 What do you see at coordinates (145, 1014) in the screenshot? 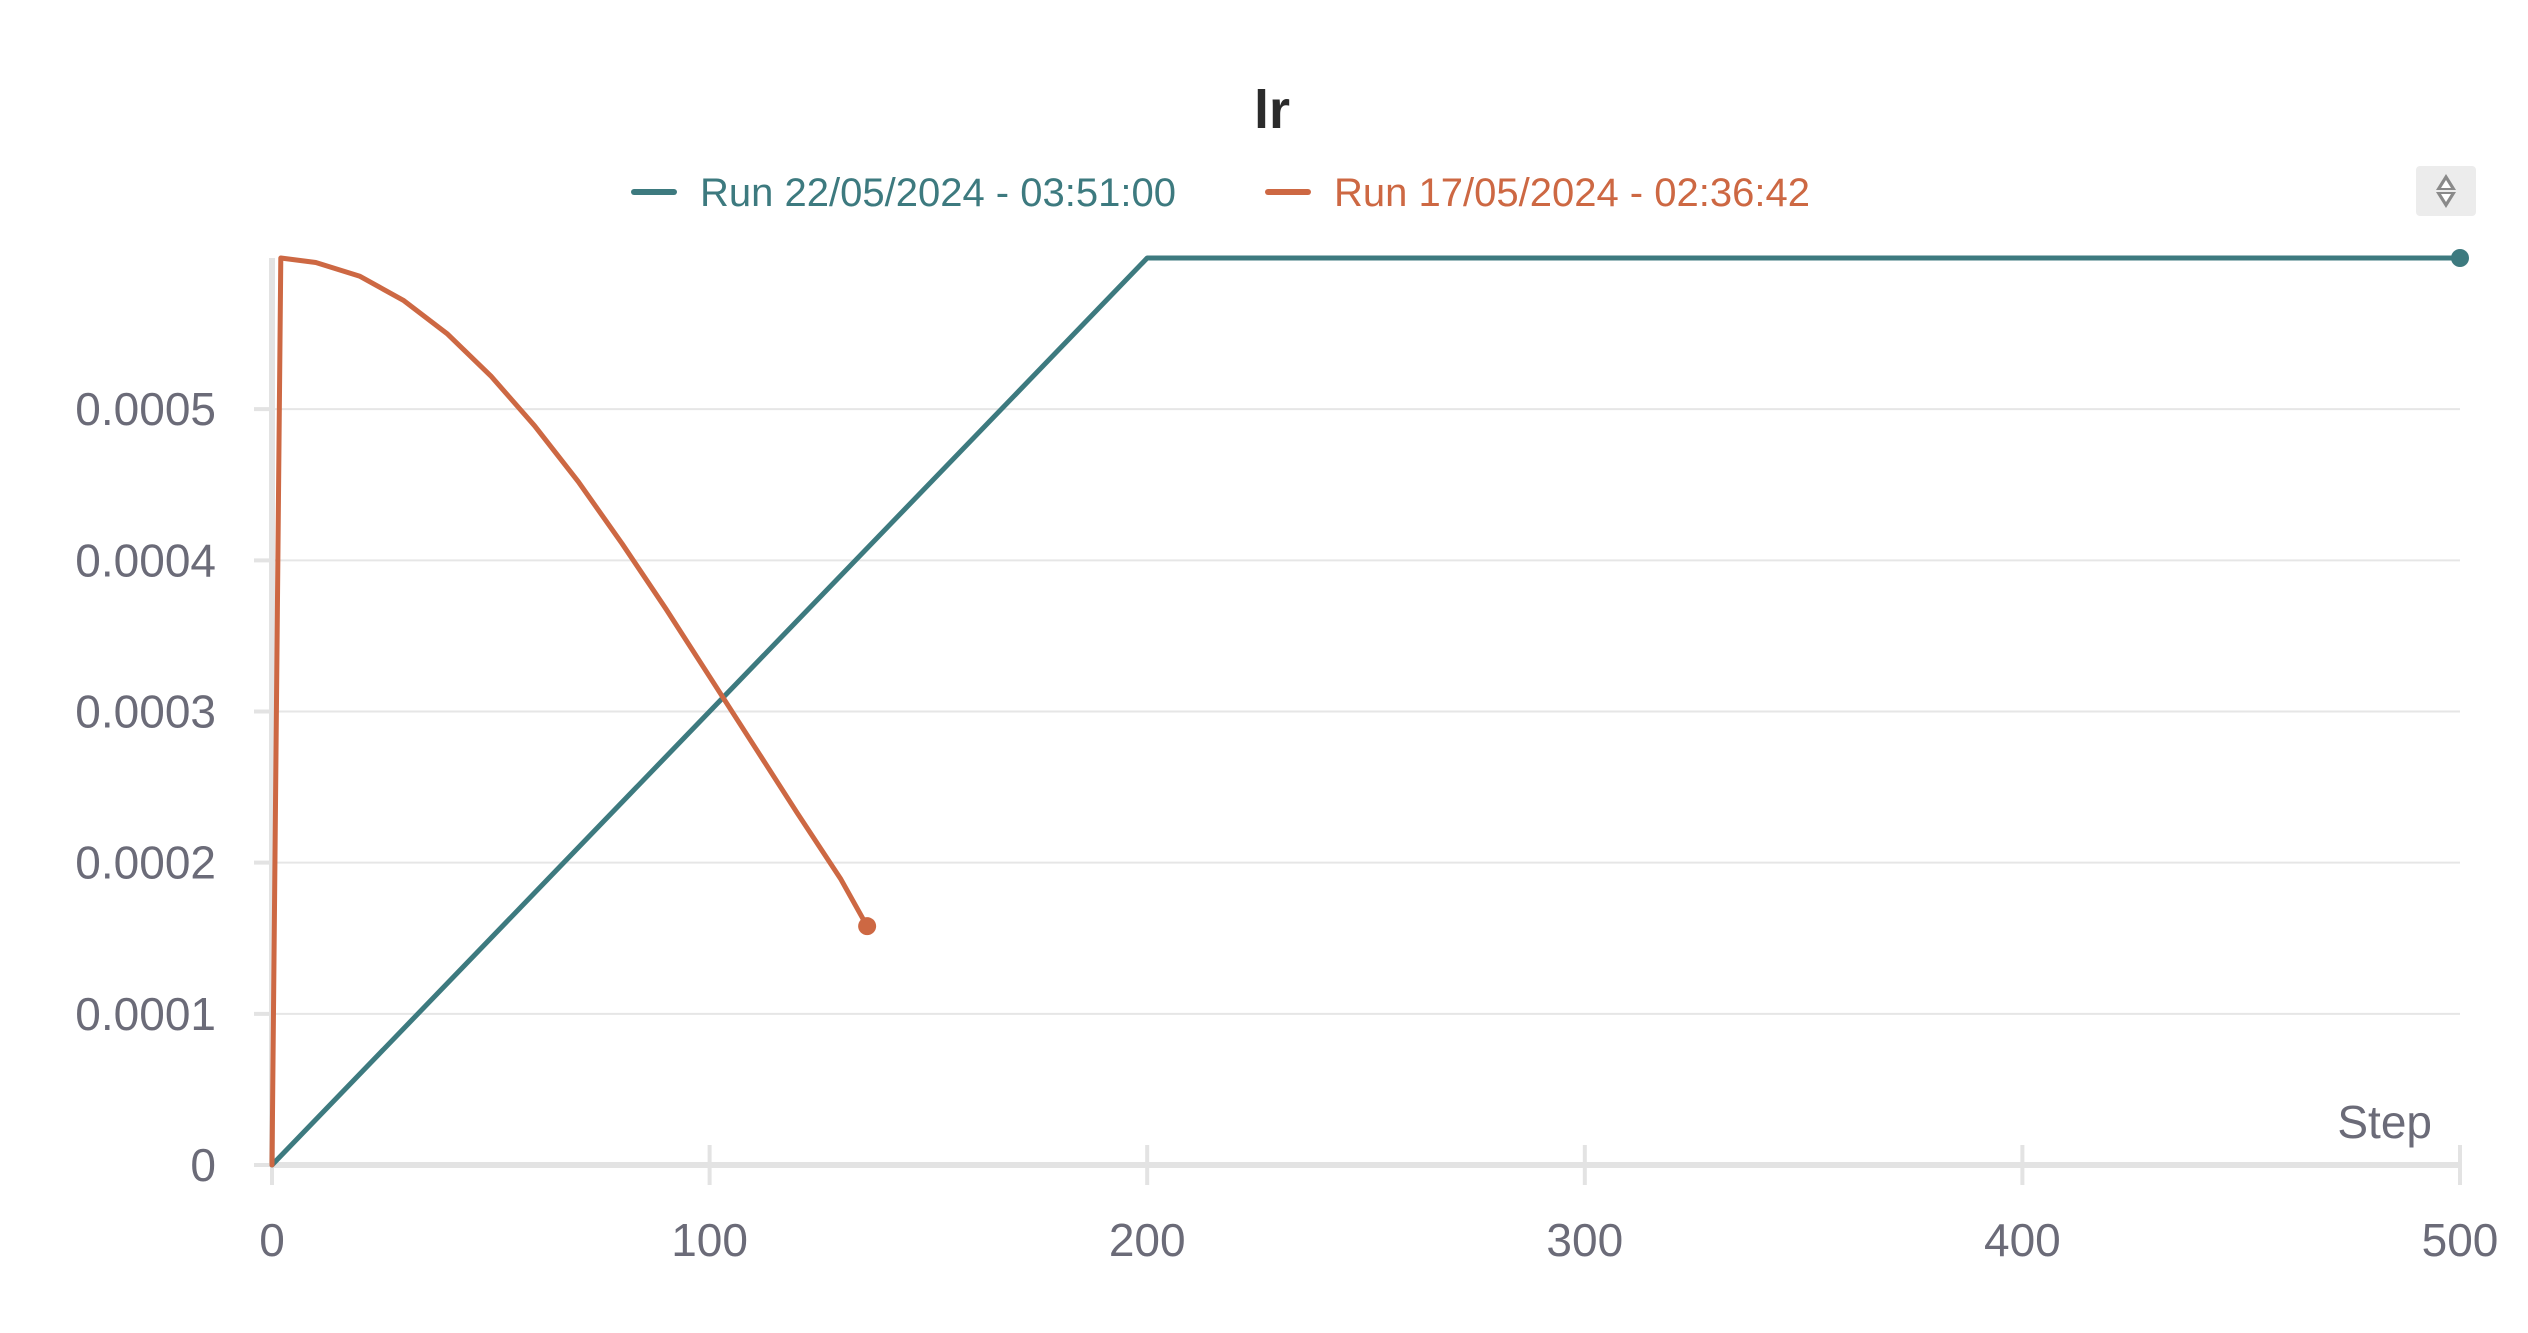
I see `y-tick-label: 0.0001` at bounding box center [145, 1014].